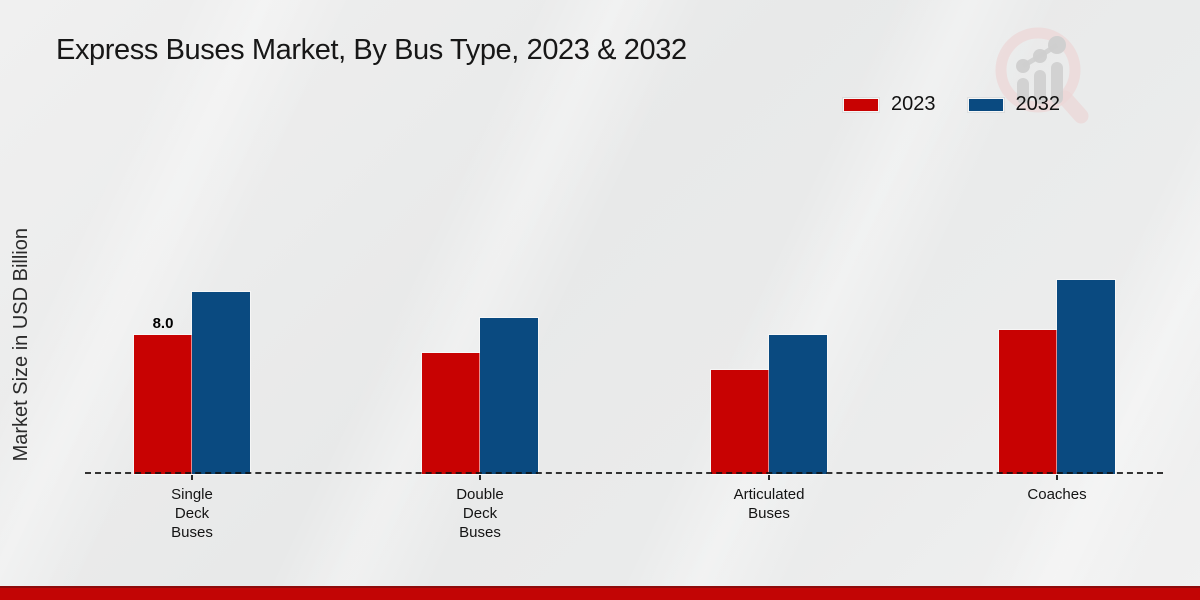 This screenshot has height=600, width=1200. I want to click on bar-group-coaches, so click(1057, 327).